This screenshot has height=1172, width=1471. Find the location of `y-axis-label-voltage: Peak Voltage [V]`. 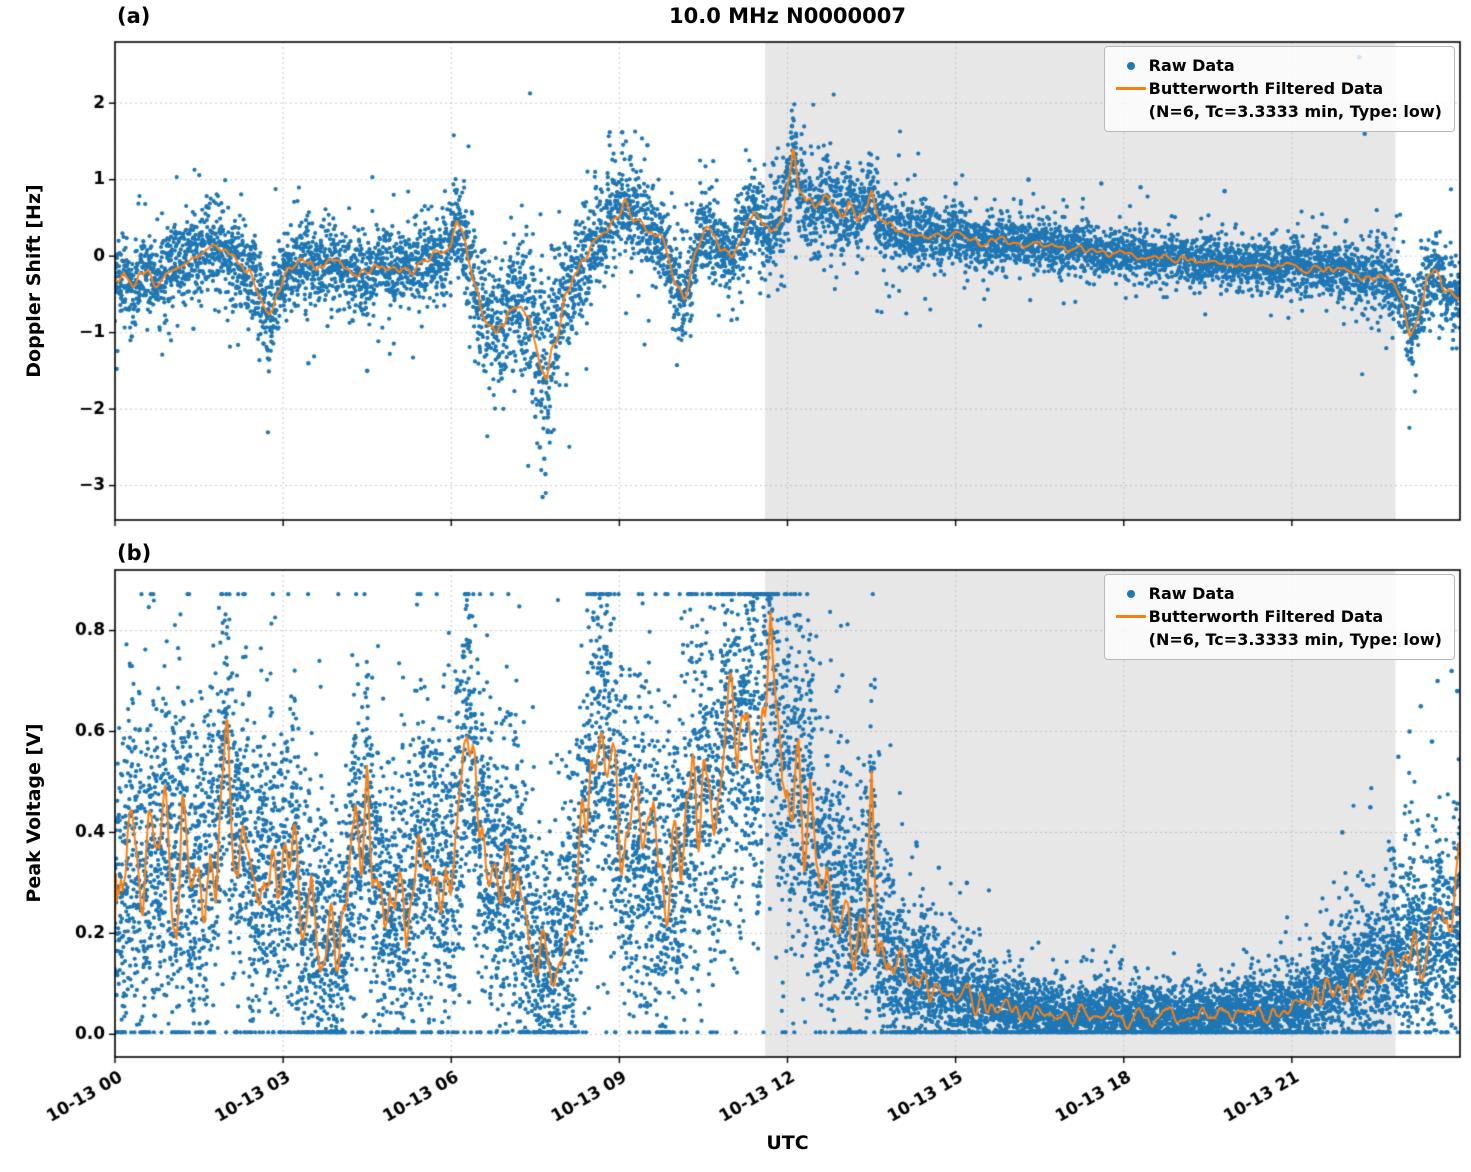

y-axis-label-voltage: Peak Voltage [V] is located at coordinates (34, 813).